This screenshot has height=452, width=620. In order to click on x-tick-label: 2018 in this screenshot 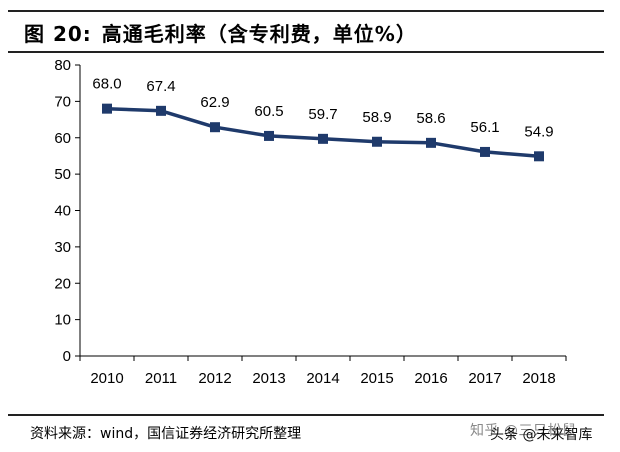, I will do `click(538, 378)`.